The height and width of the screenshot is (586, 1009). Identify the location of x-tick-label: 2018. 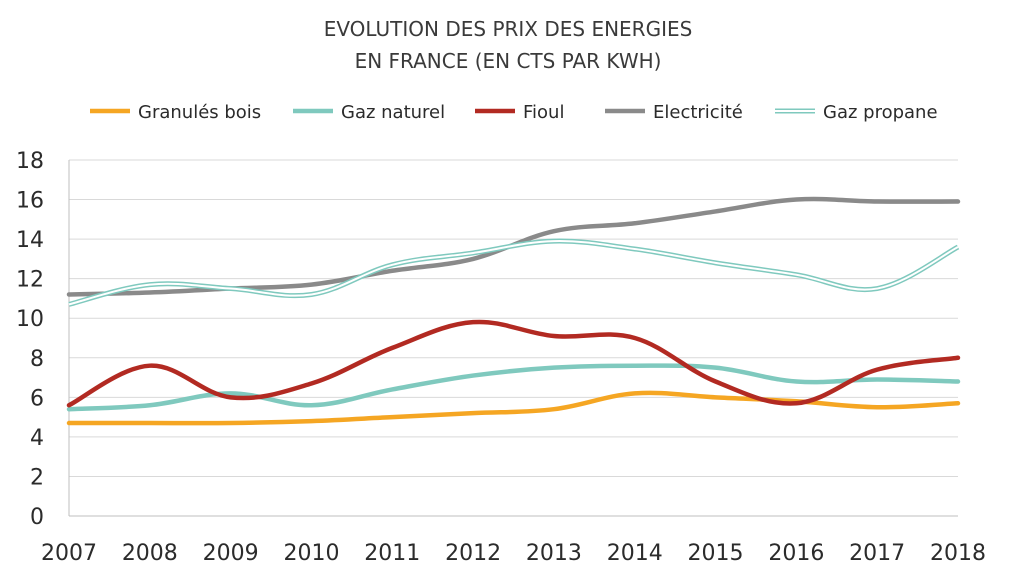
(958, 553).